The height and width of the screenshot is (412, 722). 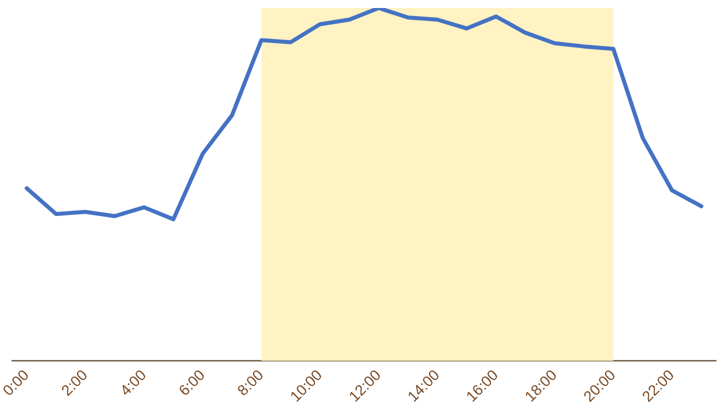 What do you see at coordinates (75, 383) in the screenshot?
I see `x-tick-label: 2:00` at bounding box center [75, 383].